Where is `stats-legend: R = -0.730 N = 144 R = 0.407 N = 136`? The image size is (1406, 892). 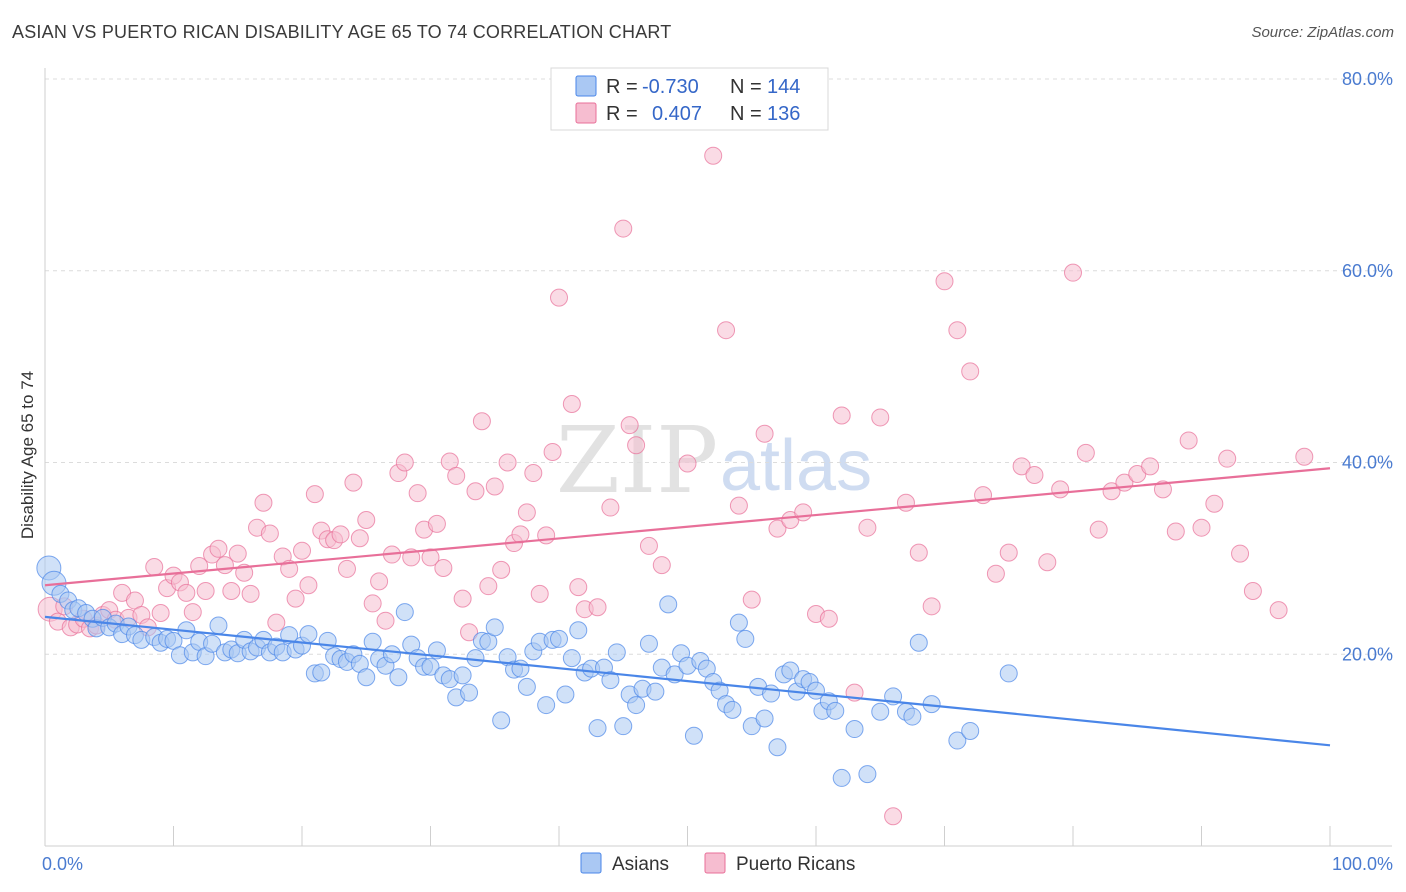
stats-legend: R = -0.730 N = 144 R = 0.407 N = 136 is located at coordinates (689, 99).